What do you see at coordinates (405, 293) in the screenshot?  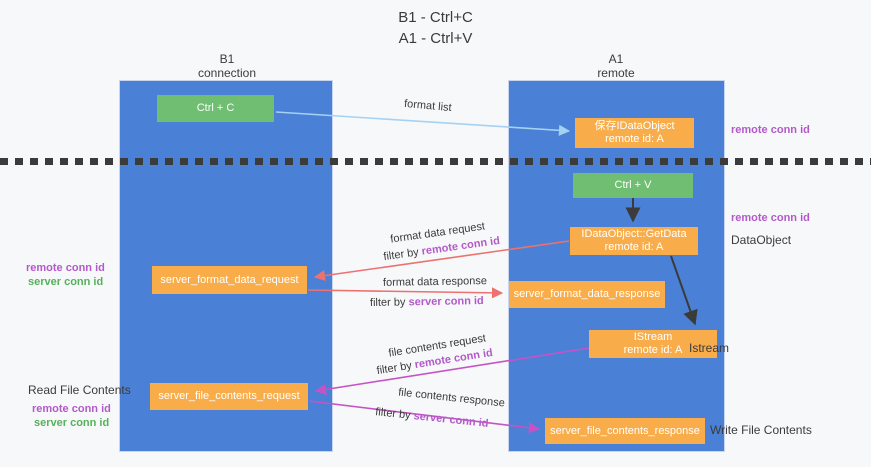 I see `format-data-response-arrow` at bounding box center [405, 293].